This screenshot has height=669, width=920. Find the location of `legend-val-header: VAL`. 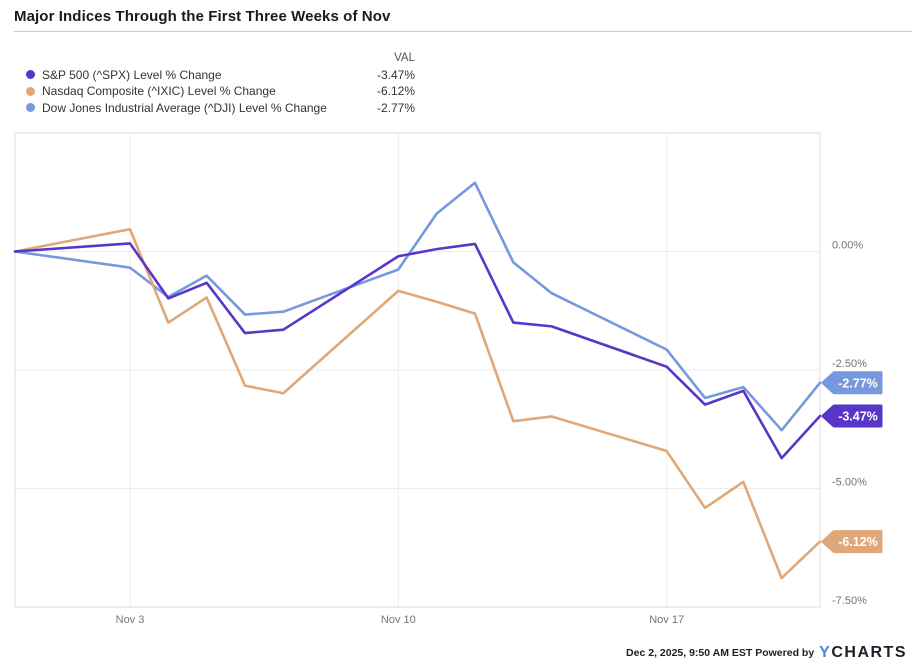

legend-val-header: VAL is located at coordinates (404, 58).